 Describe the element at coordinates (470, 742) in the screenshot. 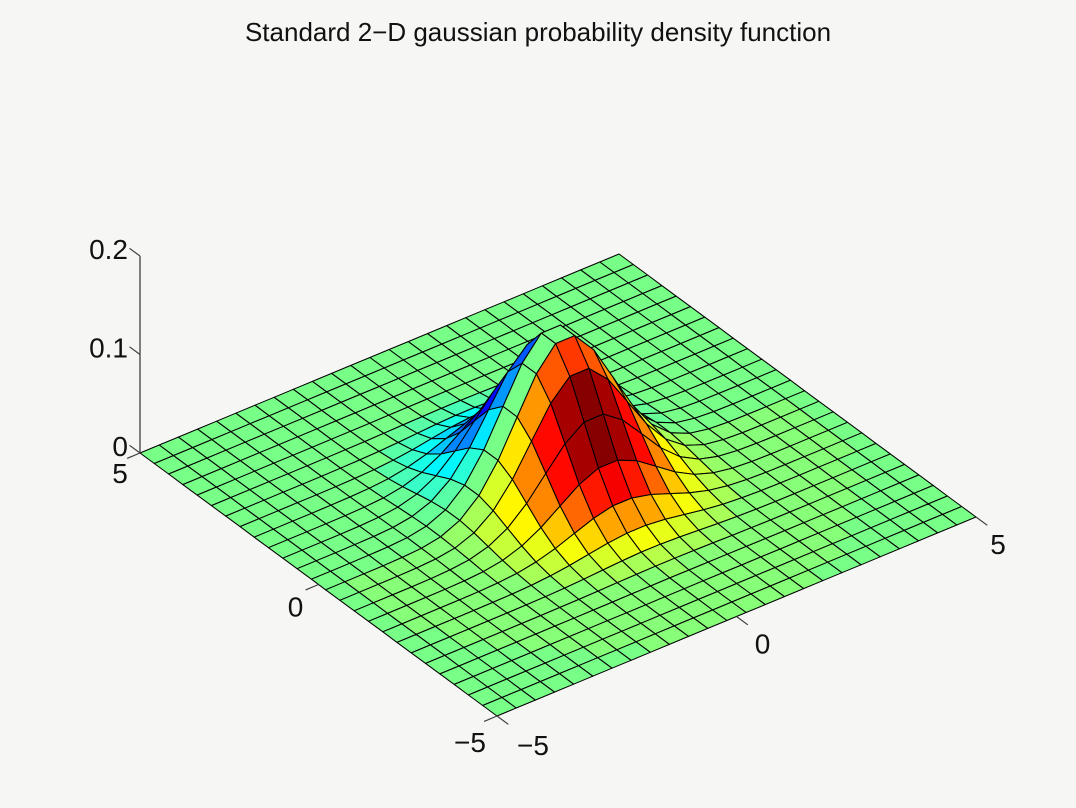

I see `y-tick-label: −5` at that location.